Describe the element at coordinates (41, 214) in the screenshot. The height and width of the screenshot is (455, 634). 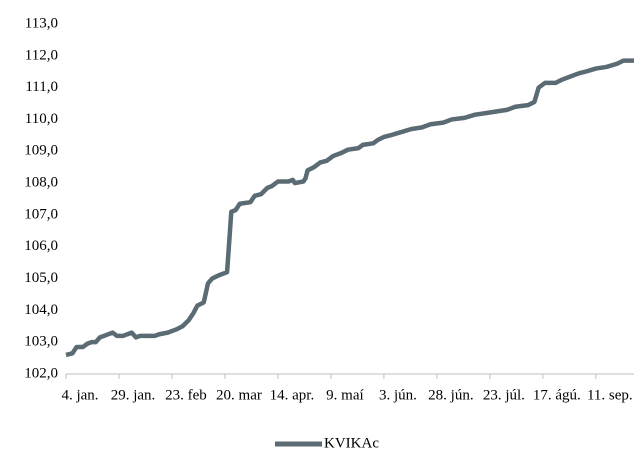
I see `y-tick-label: 107,0` at that location.